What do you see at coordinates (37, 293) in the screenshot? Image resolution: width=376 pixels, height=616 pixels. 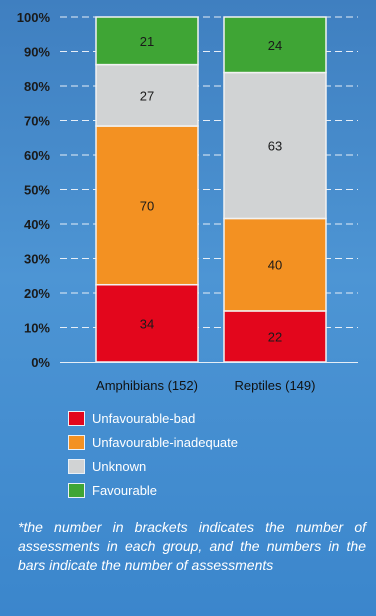 I see `y-tick-label: 20%` at bounding box center [37, 293].